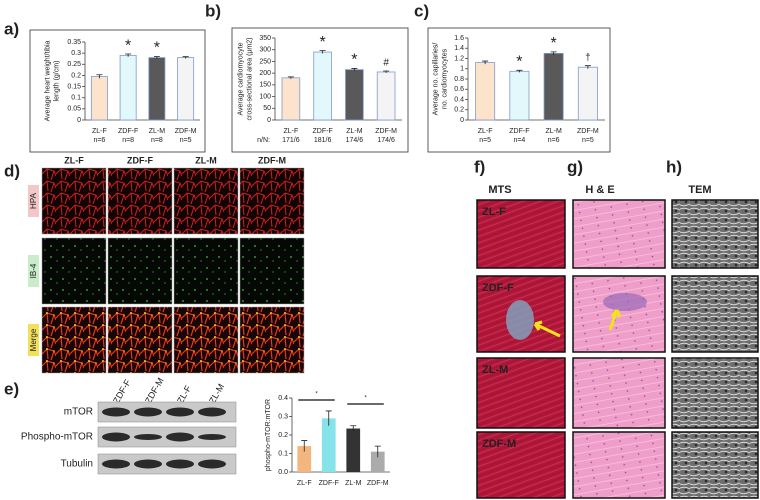 This screenshot has height=500, width=760. I want to click on panel-label: c), so click(421, 10).